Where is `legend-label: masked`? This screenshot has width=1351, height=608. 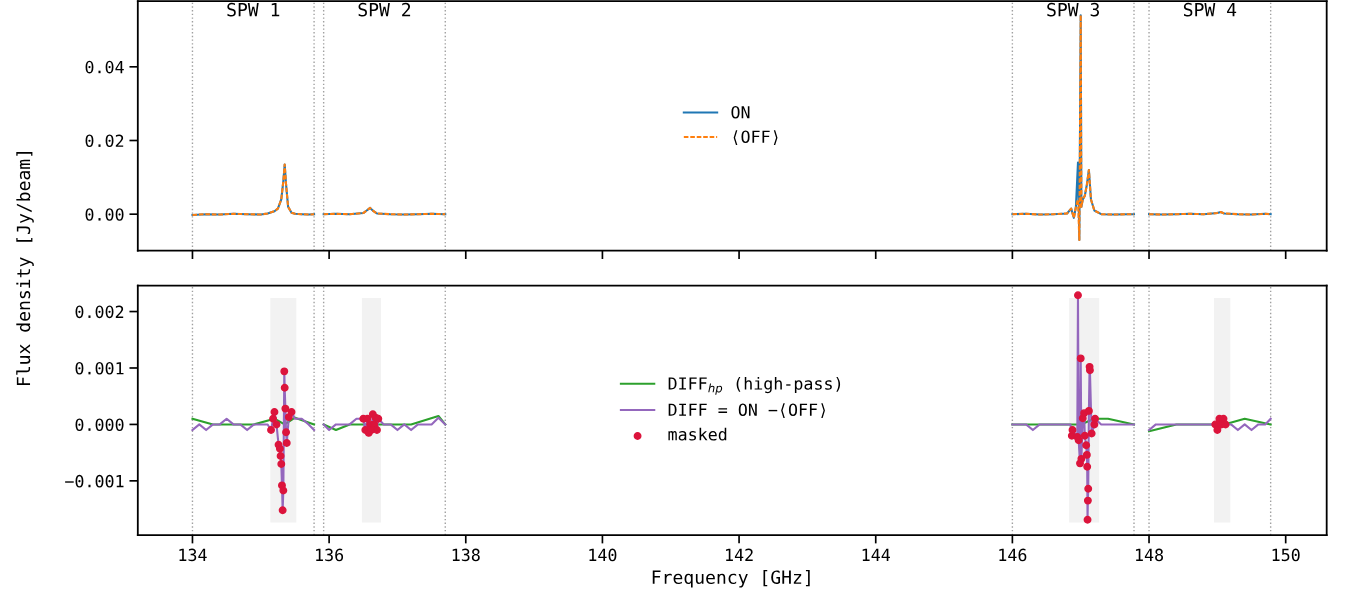 legend-label: masked is located at coordinates (697, 434).